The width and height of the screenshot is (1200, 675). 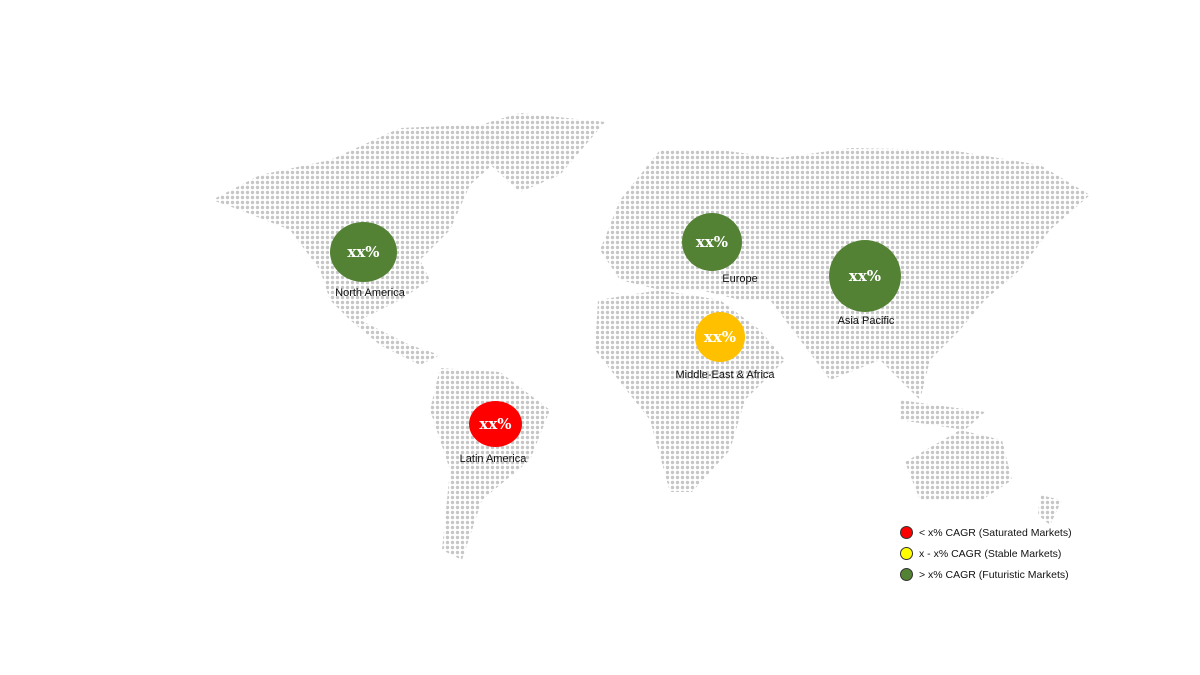 I want to click on legend-item-futuristic: > x% CAGR (Futuristic Markets), so click(x=986, y=574).